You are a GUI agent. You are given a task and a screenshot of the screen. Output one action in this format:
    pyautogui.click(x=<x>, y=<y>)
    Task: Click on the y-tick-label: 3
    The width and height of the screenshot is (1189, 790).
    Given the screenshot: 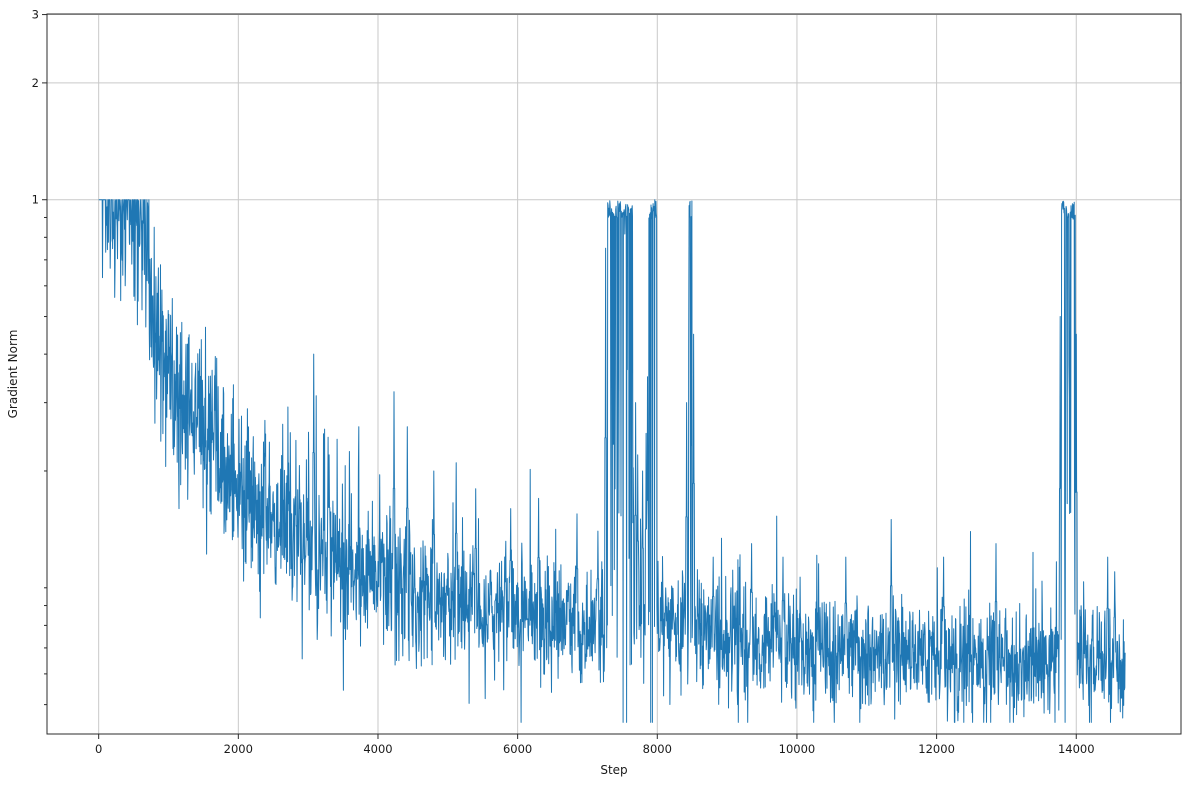 What is the action you would take?
    pyautogui.click(x=35, y=15)
    